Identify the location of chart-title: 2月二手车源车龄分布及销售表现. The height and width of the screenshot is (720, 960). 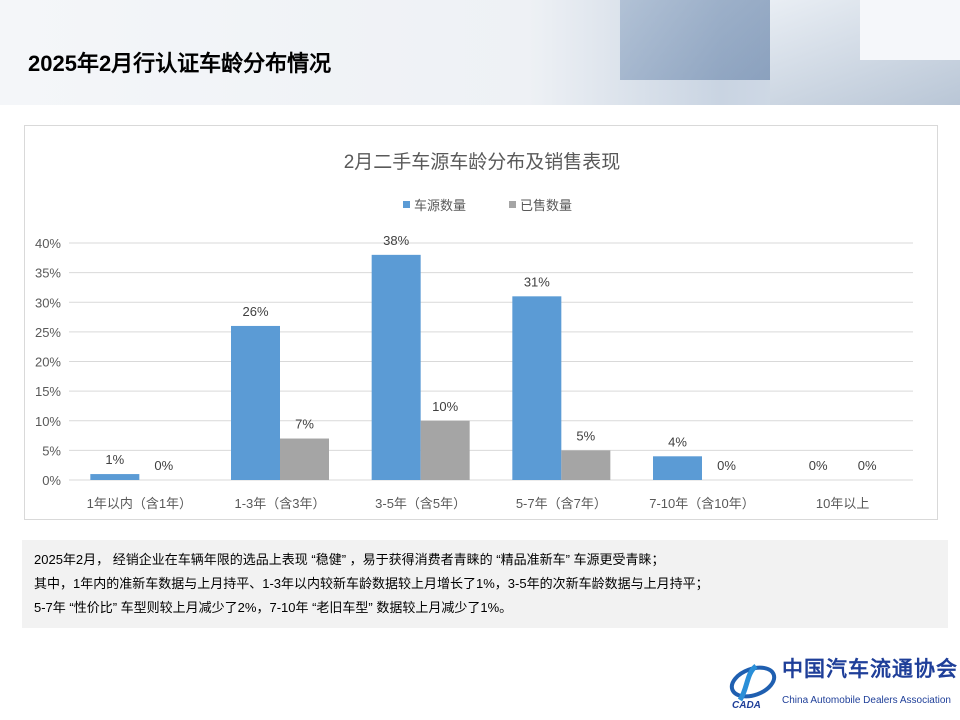
(482, 162).